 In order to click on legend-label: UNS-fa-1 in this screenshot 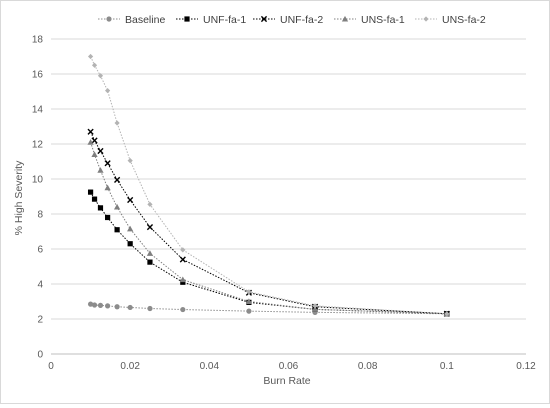, I will do `click(383, 20)`.